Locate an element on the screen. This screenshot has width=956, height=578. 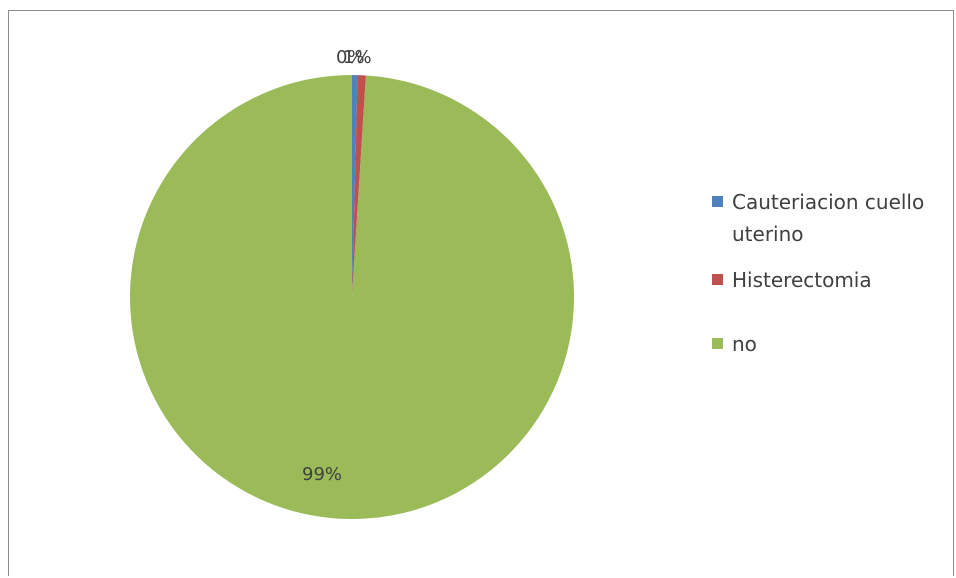
legend-swatch-cauteriacion is located at coordinates (717, 201).